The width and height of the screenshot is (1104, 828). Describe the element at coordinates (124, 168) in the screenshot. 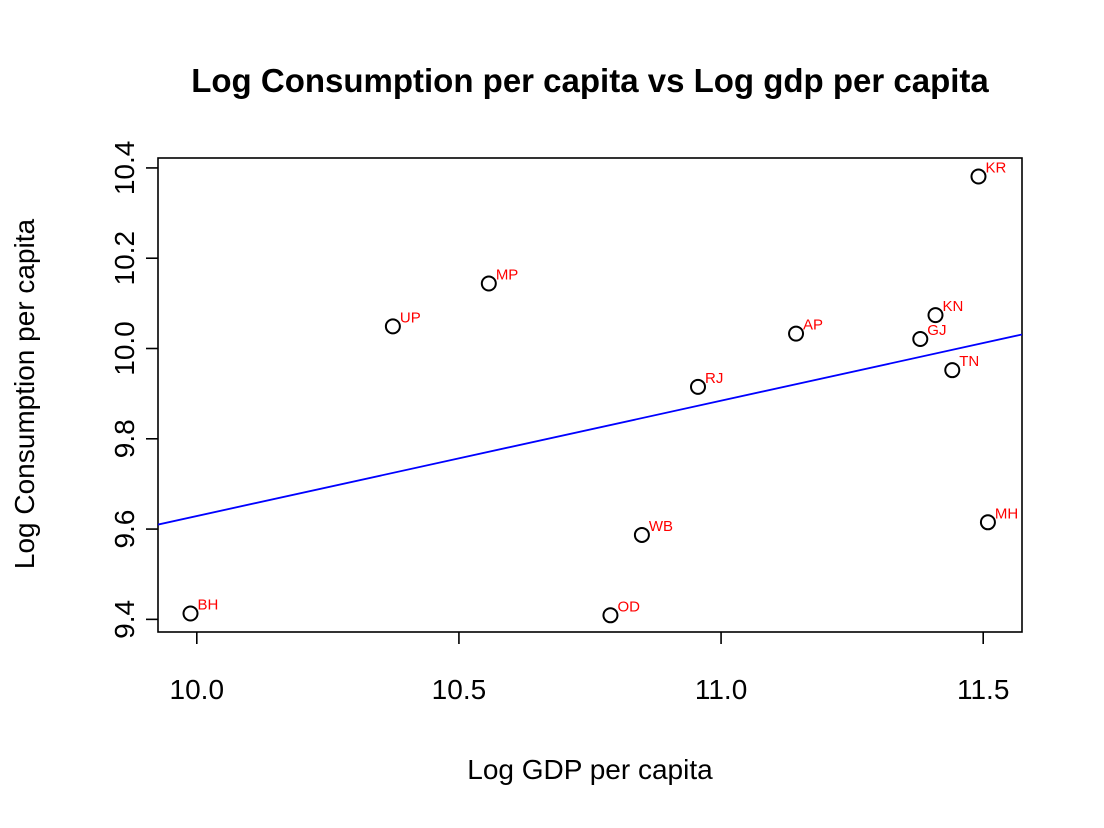

I see `y-tick-label: 10.4` at that location.